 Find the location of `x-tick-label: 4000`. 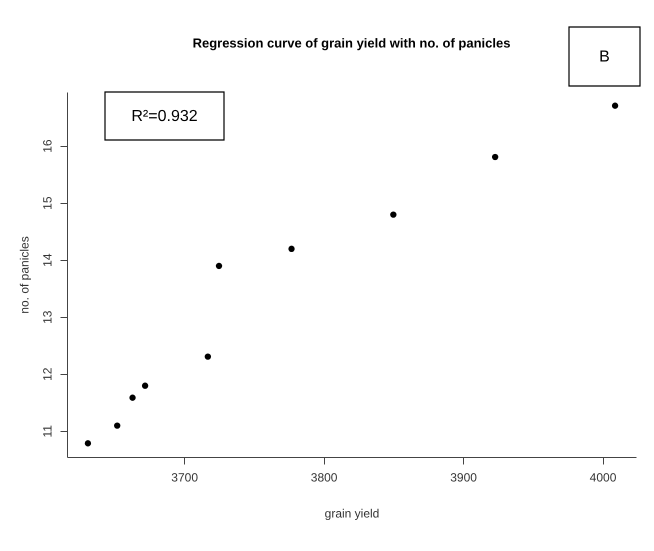

x-tick-label: 4000 is located at coordinates (603, 477).